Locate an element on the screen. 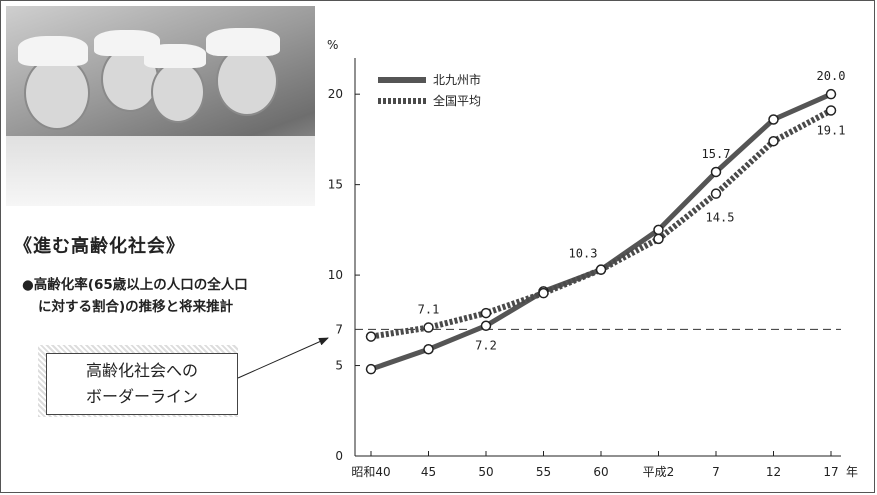  x-unit-label: 年 is located at coordinates (852, 472).